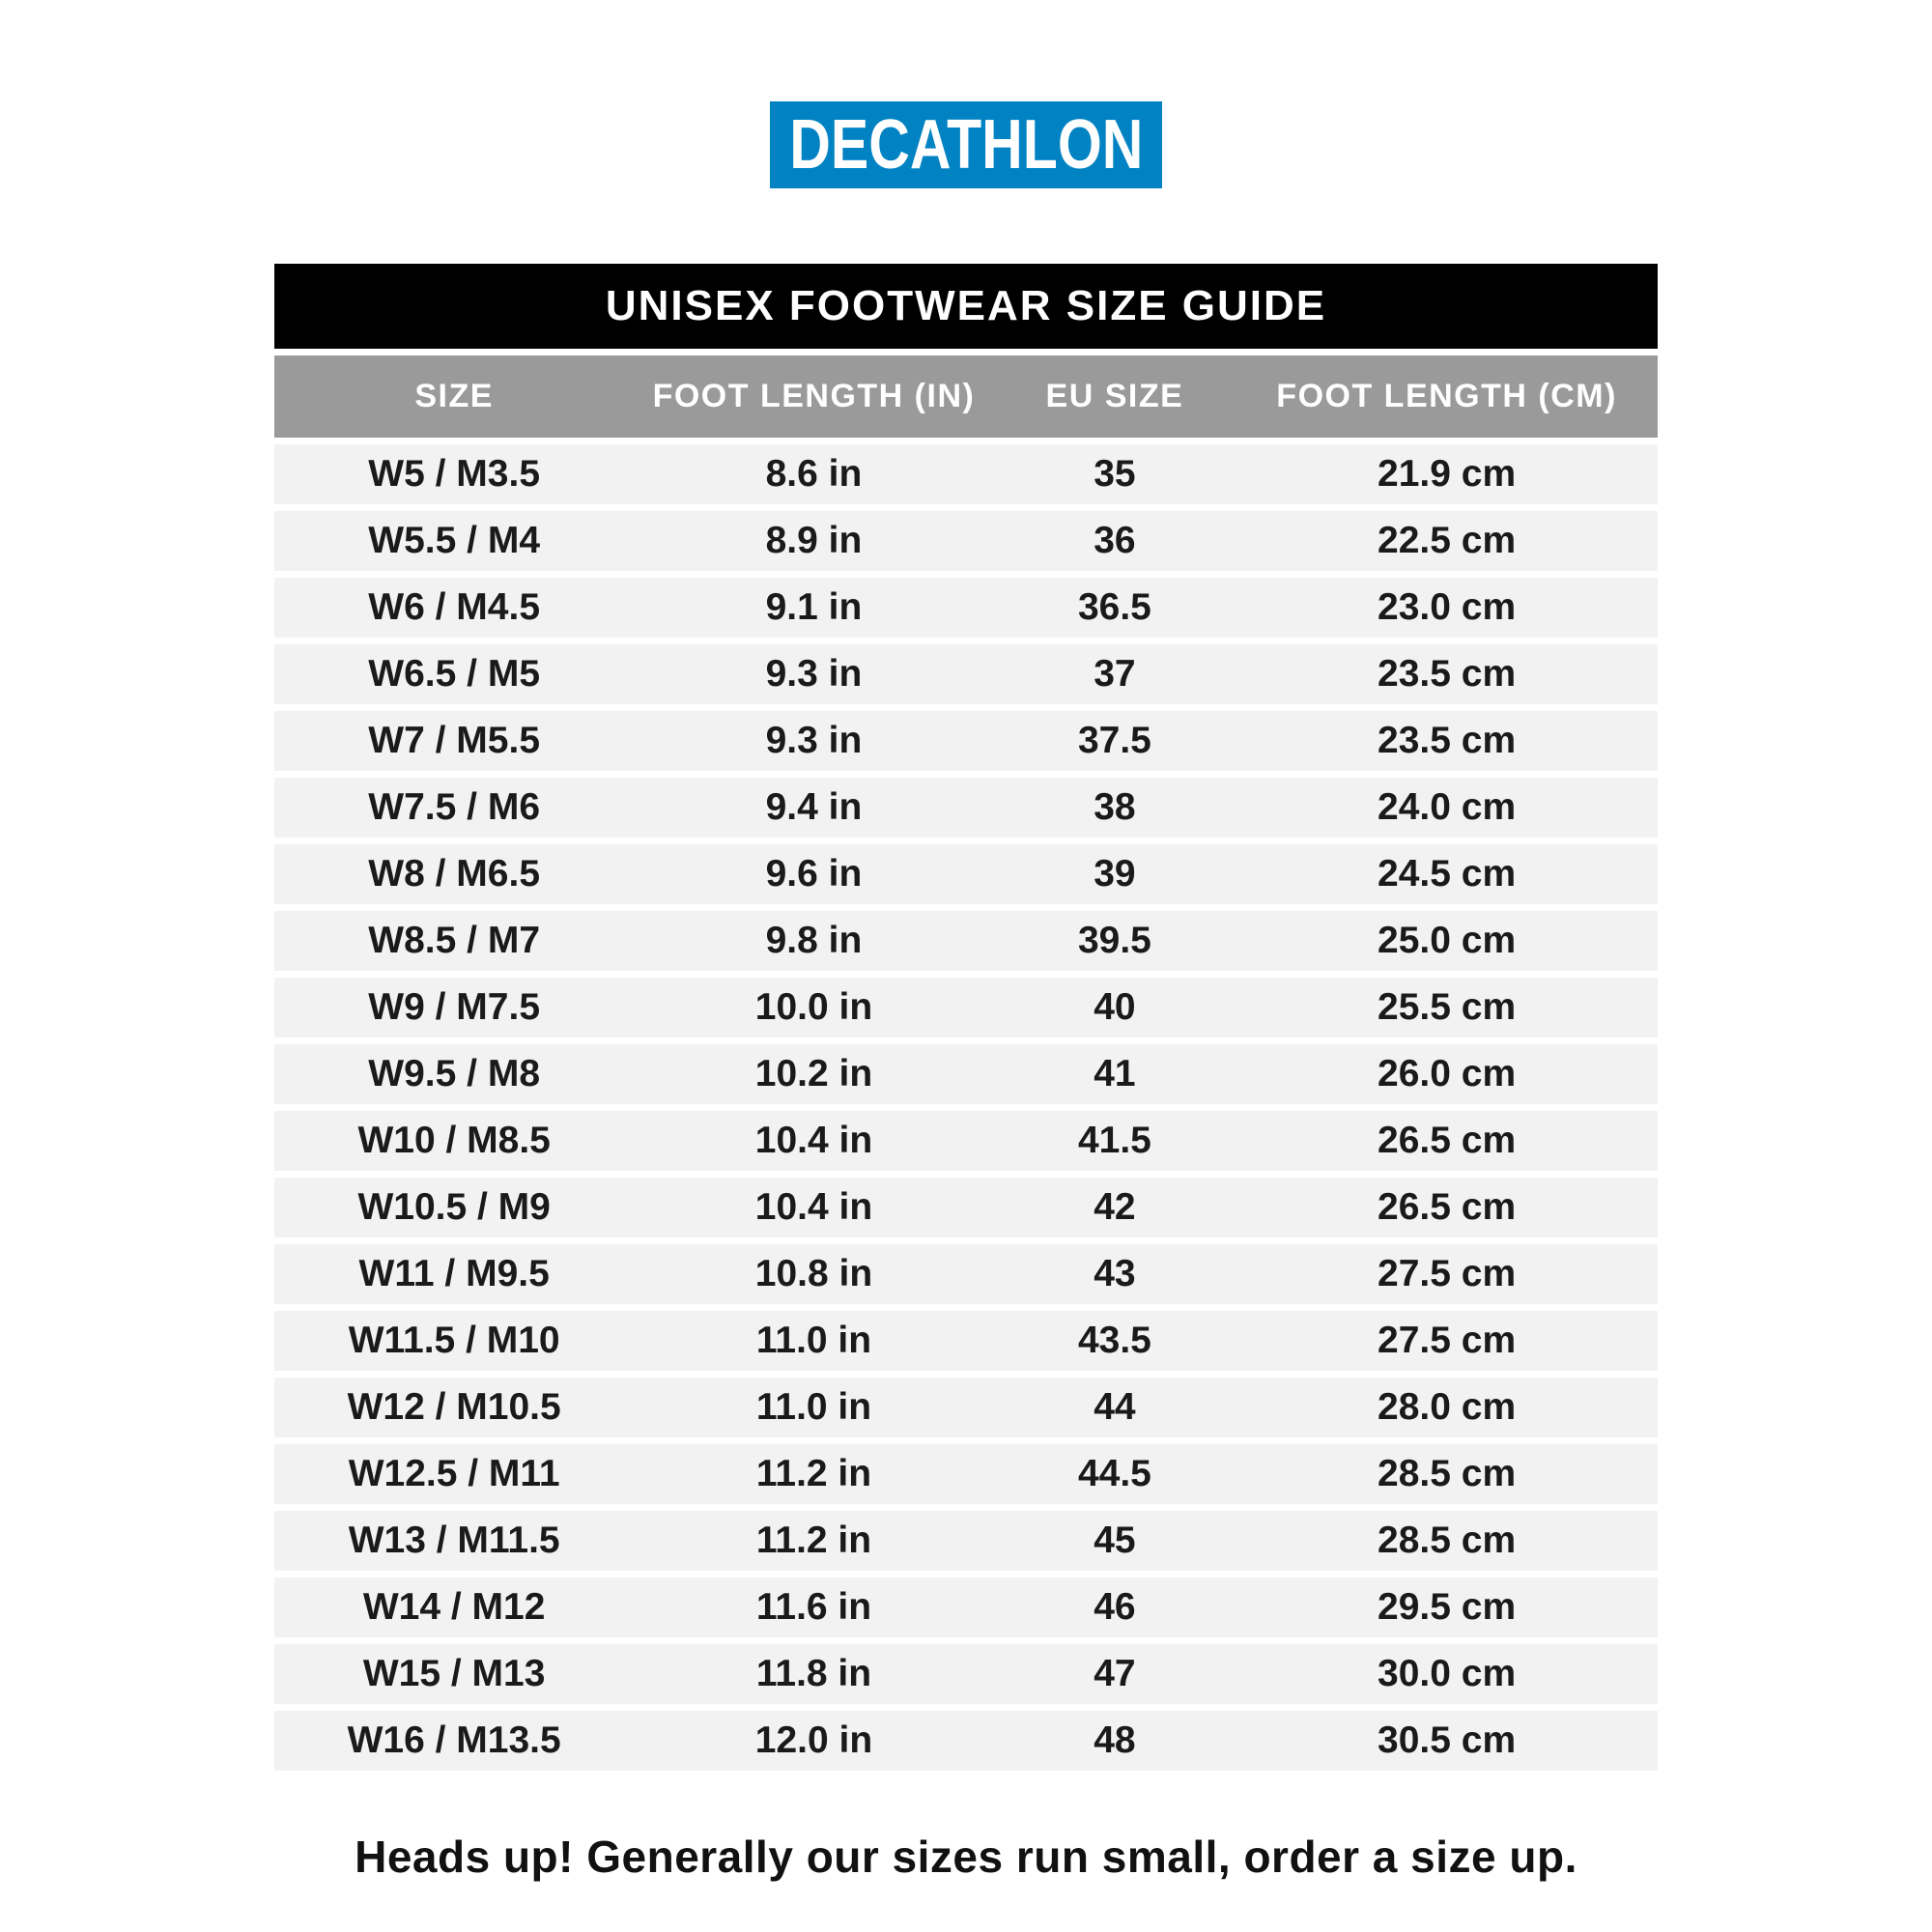 The image size is (1932, 1932). Describe the element at coordinates (1114, 941) in the screenshot. I see `table-cell: 39.5` at that location.